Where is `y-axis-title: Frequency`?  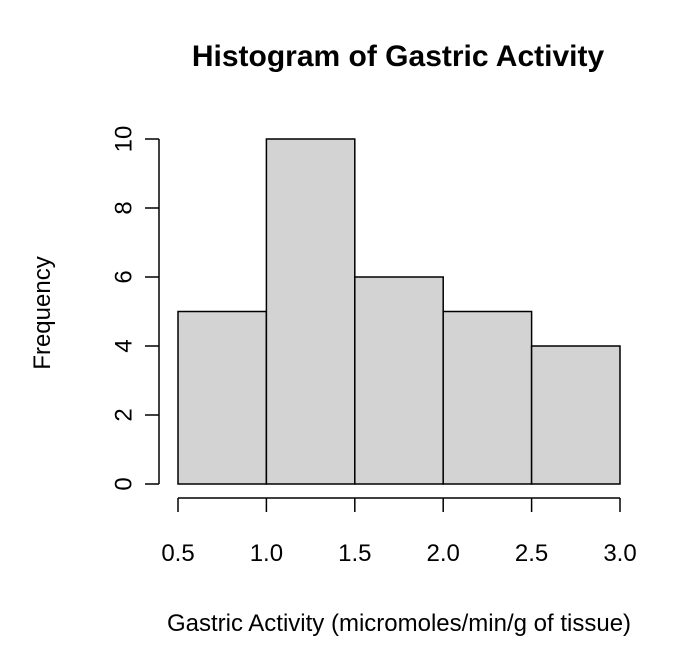
y-axis-title: Frequency is located at coordinates (42, 312).